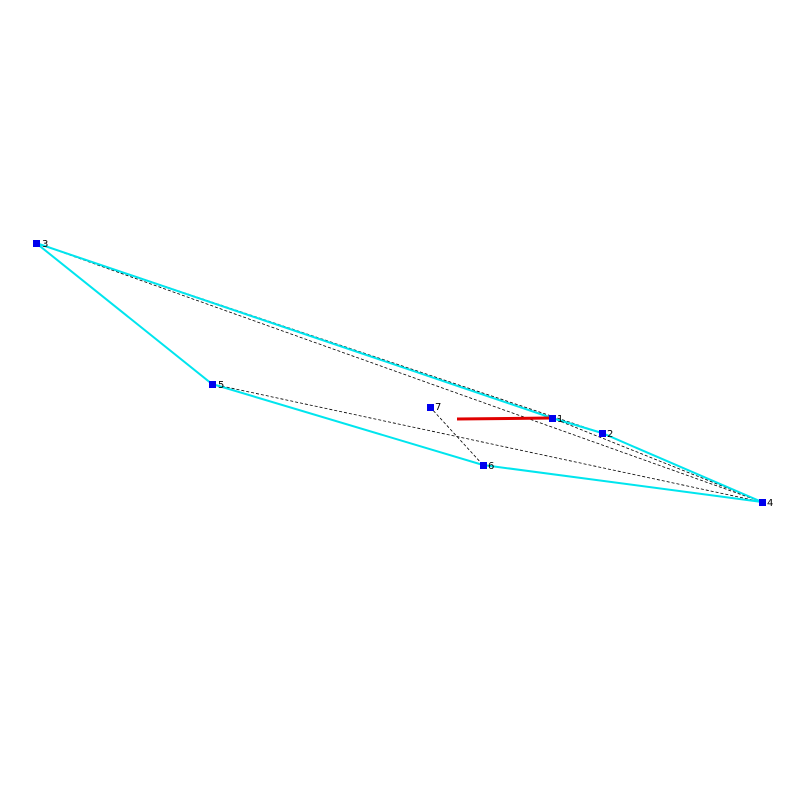 This screenshot has height=800, width=800. I want to click on node-label: 2, so click(610, 434).